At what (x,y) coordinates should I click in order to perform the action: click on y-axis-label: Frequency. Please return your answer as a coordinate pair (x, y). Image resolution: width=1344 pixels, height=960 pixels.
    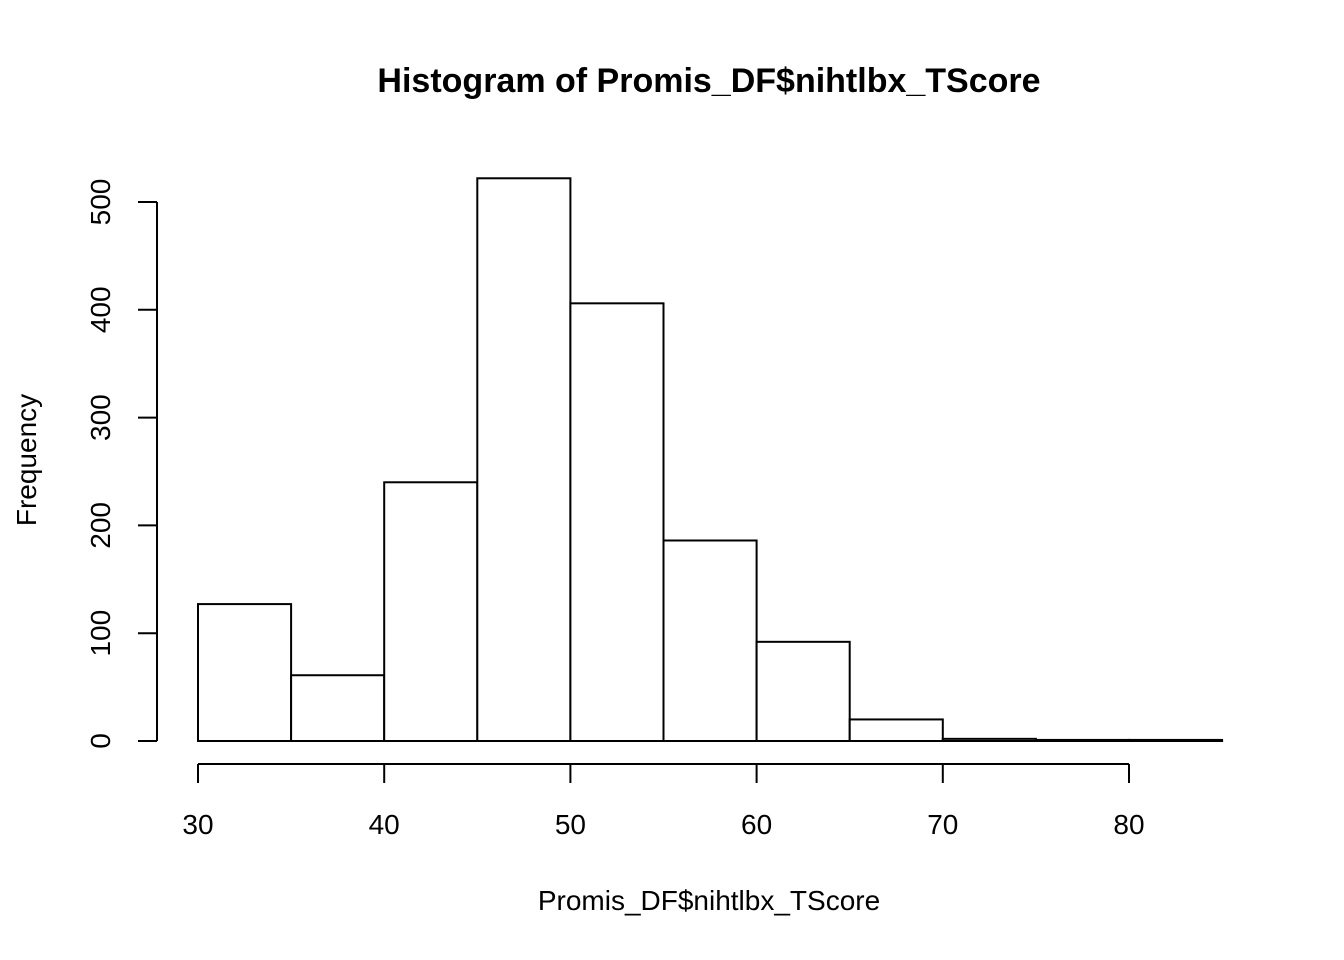
    Looking at the image, I should click on (26, 460).